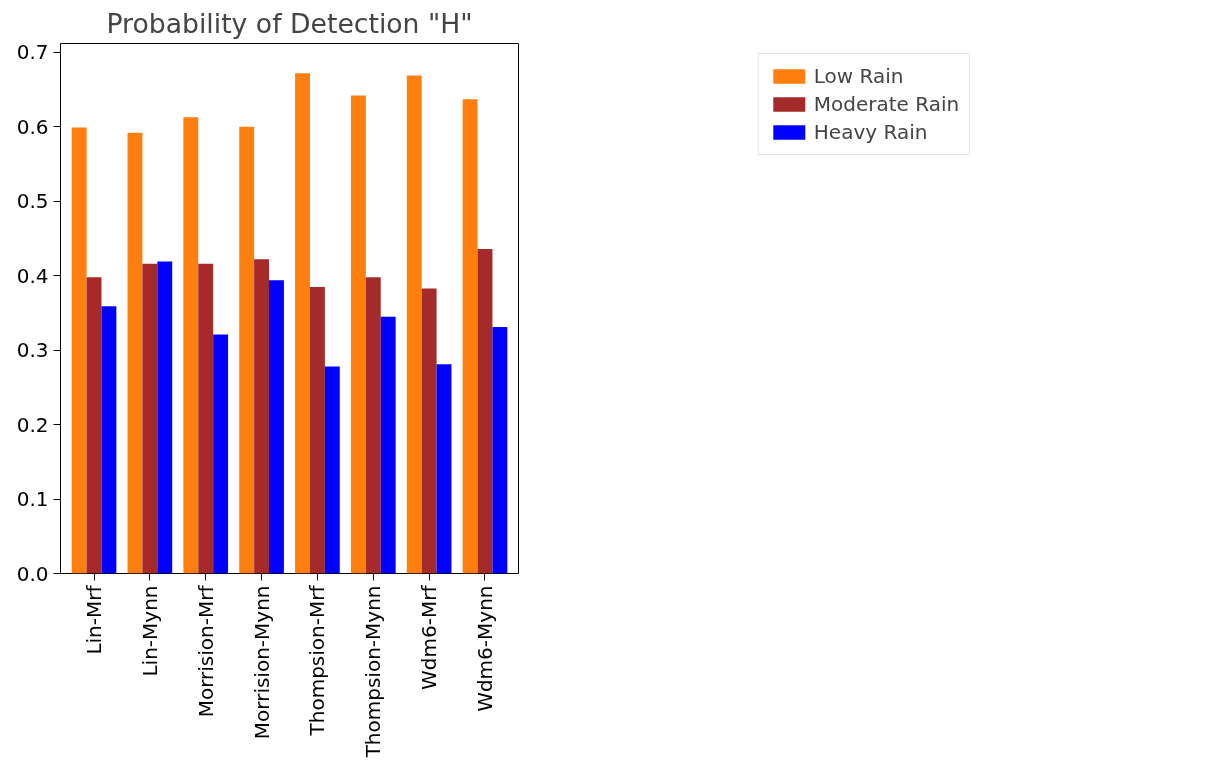  What do you see at coordinates (261, 662) in the screenshot?
I see `x-tick-label: Morrision-Mynn` at bounding box center [261, 662].